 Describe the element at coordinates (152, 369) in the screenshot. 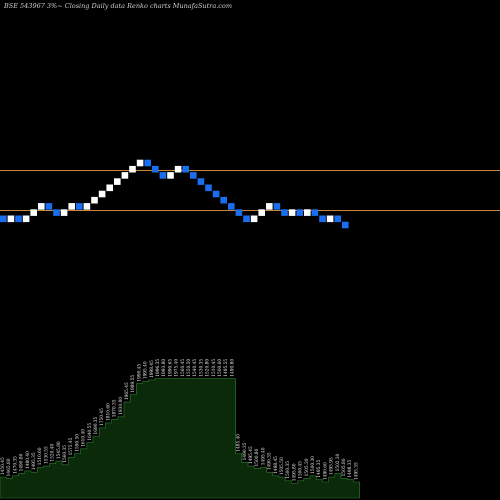

I see `volume-label: 1998.45` at that location.